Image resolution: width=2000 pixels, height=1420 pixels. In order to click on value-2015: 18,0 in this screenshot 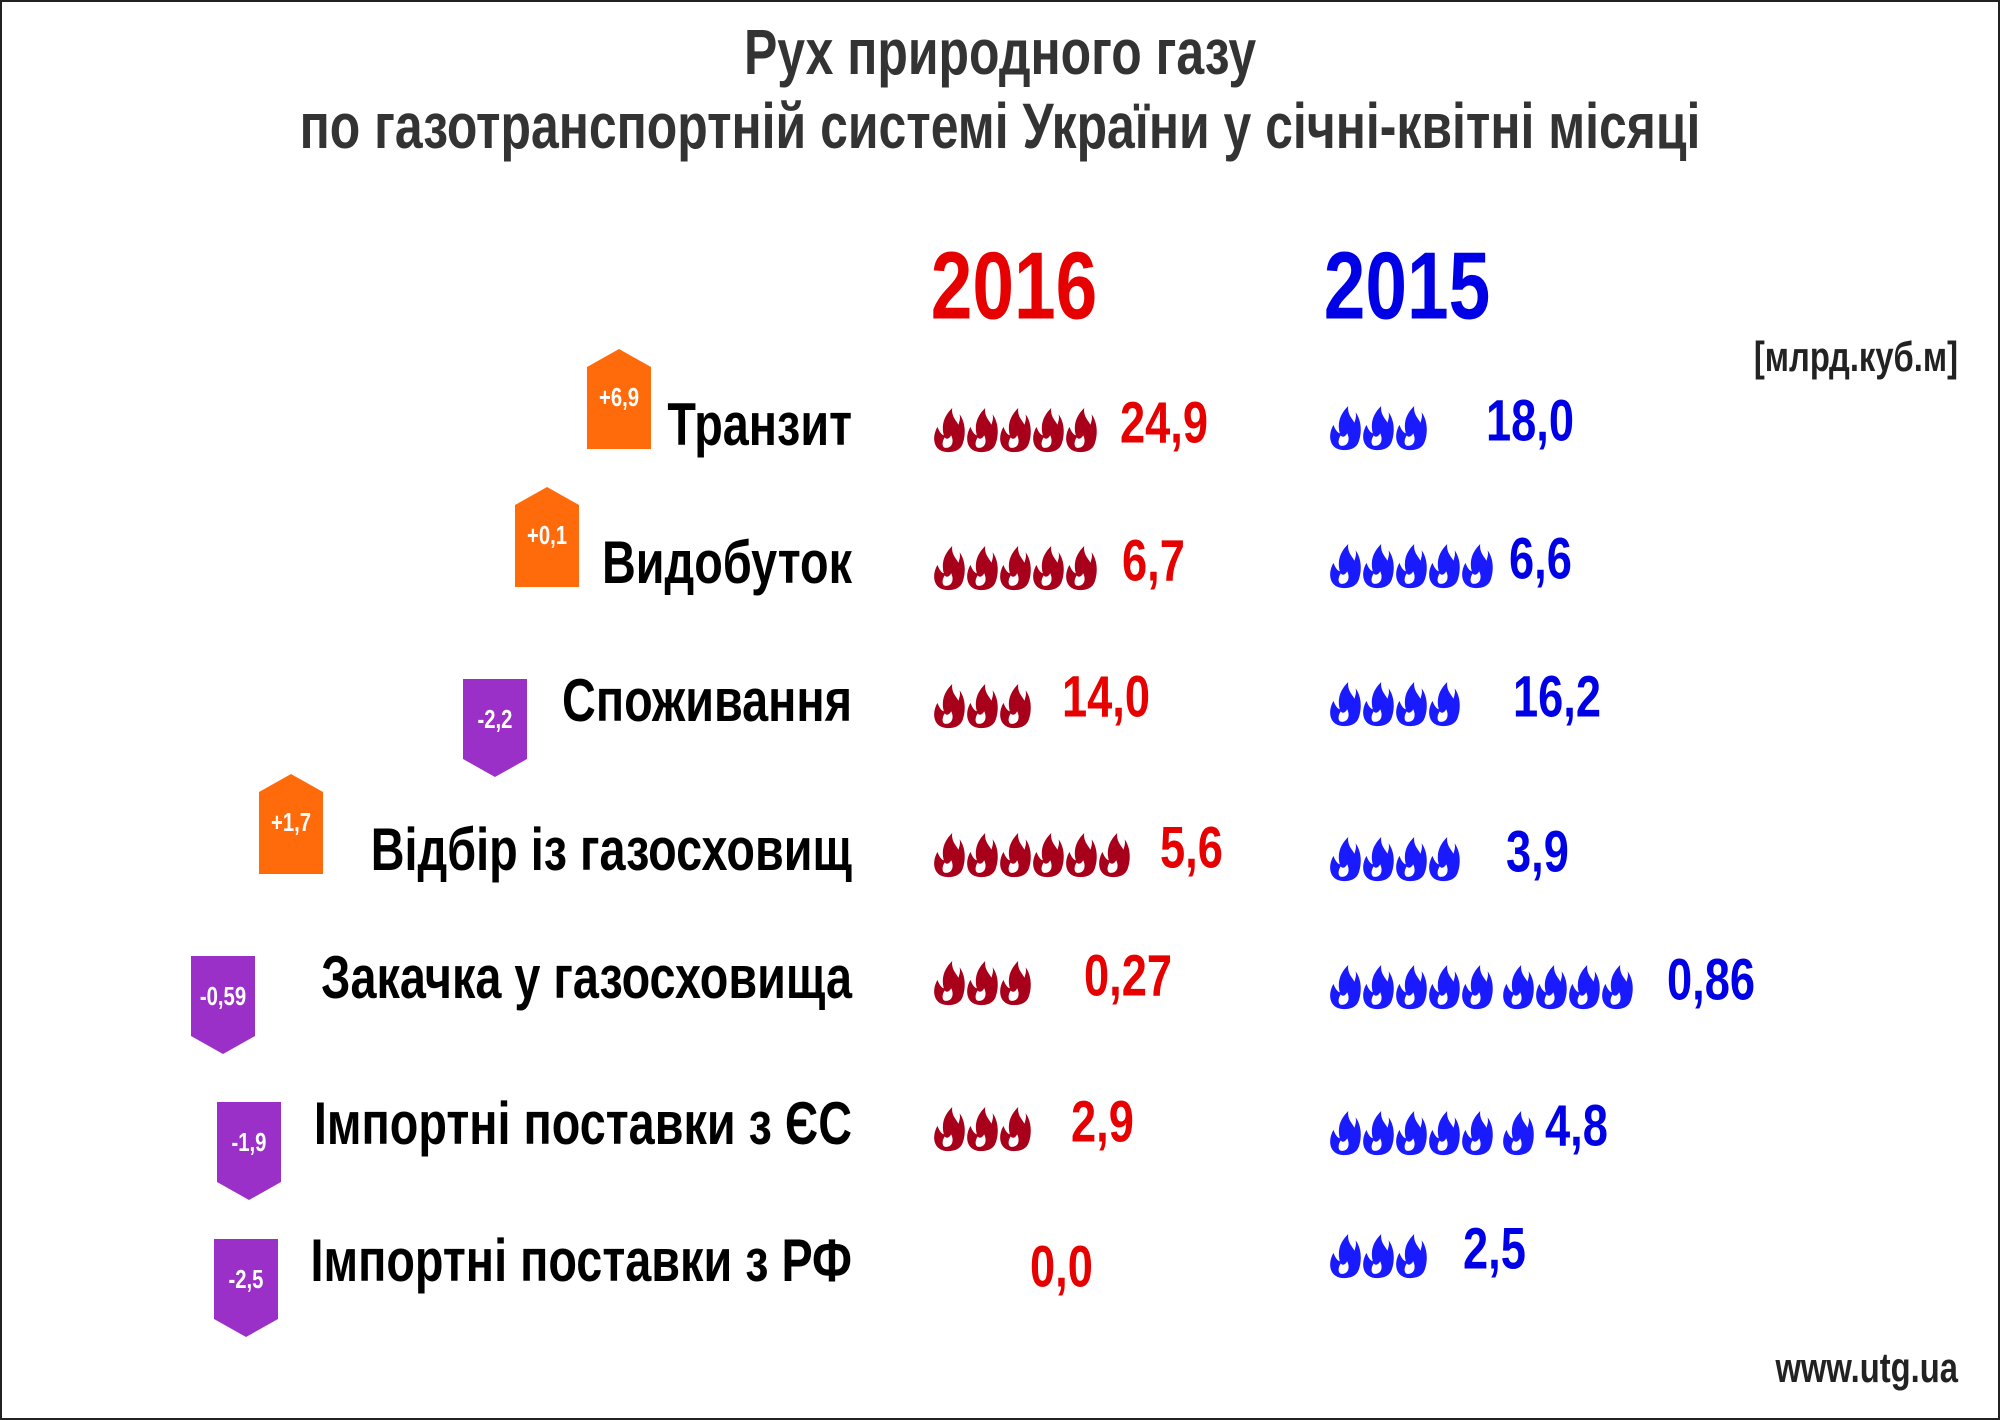, I will do `click(1530, 421)`.